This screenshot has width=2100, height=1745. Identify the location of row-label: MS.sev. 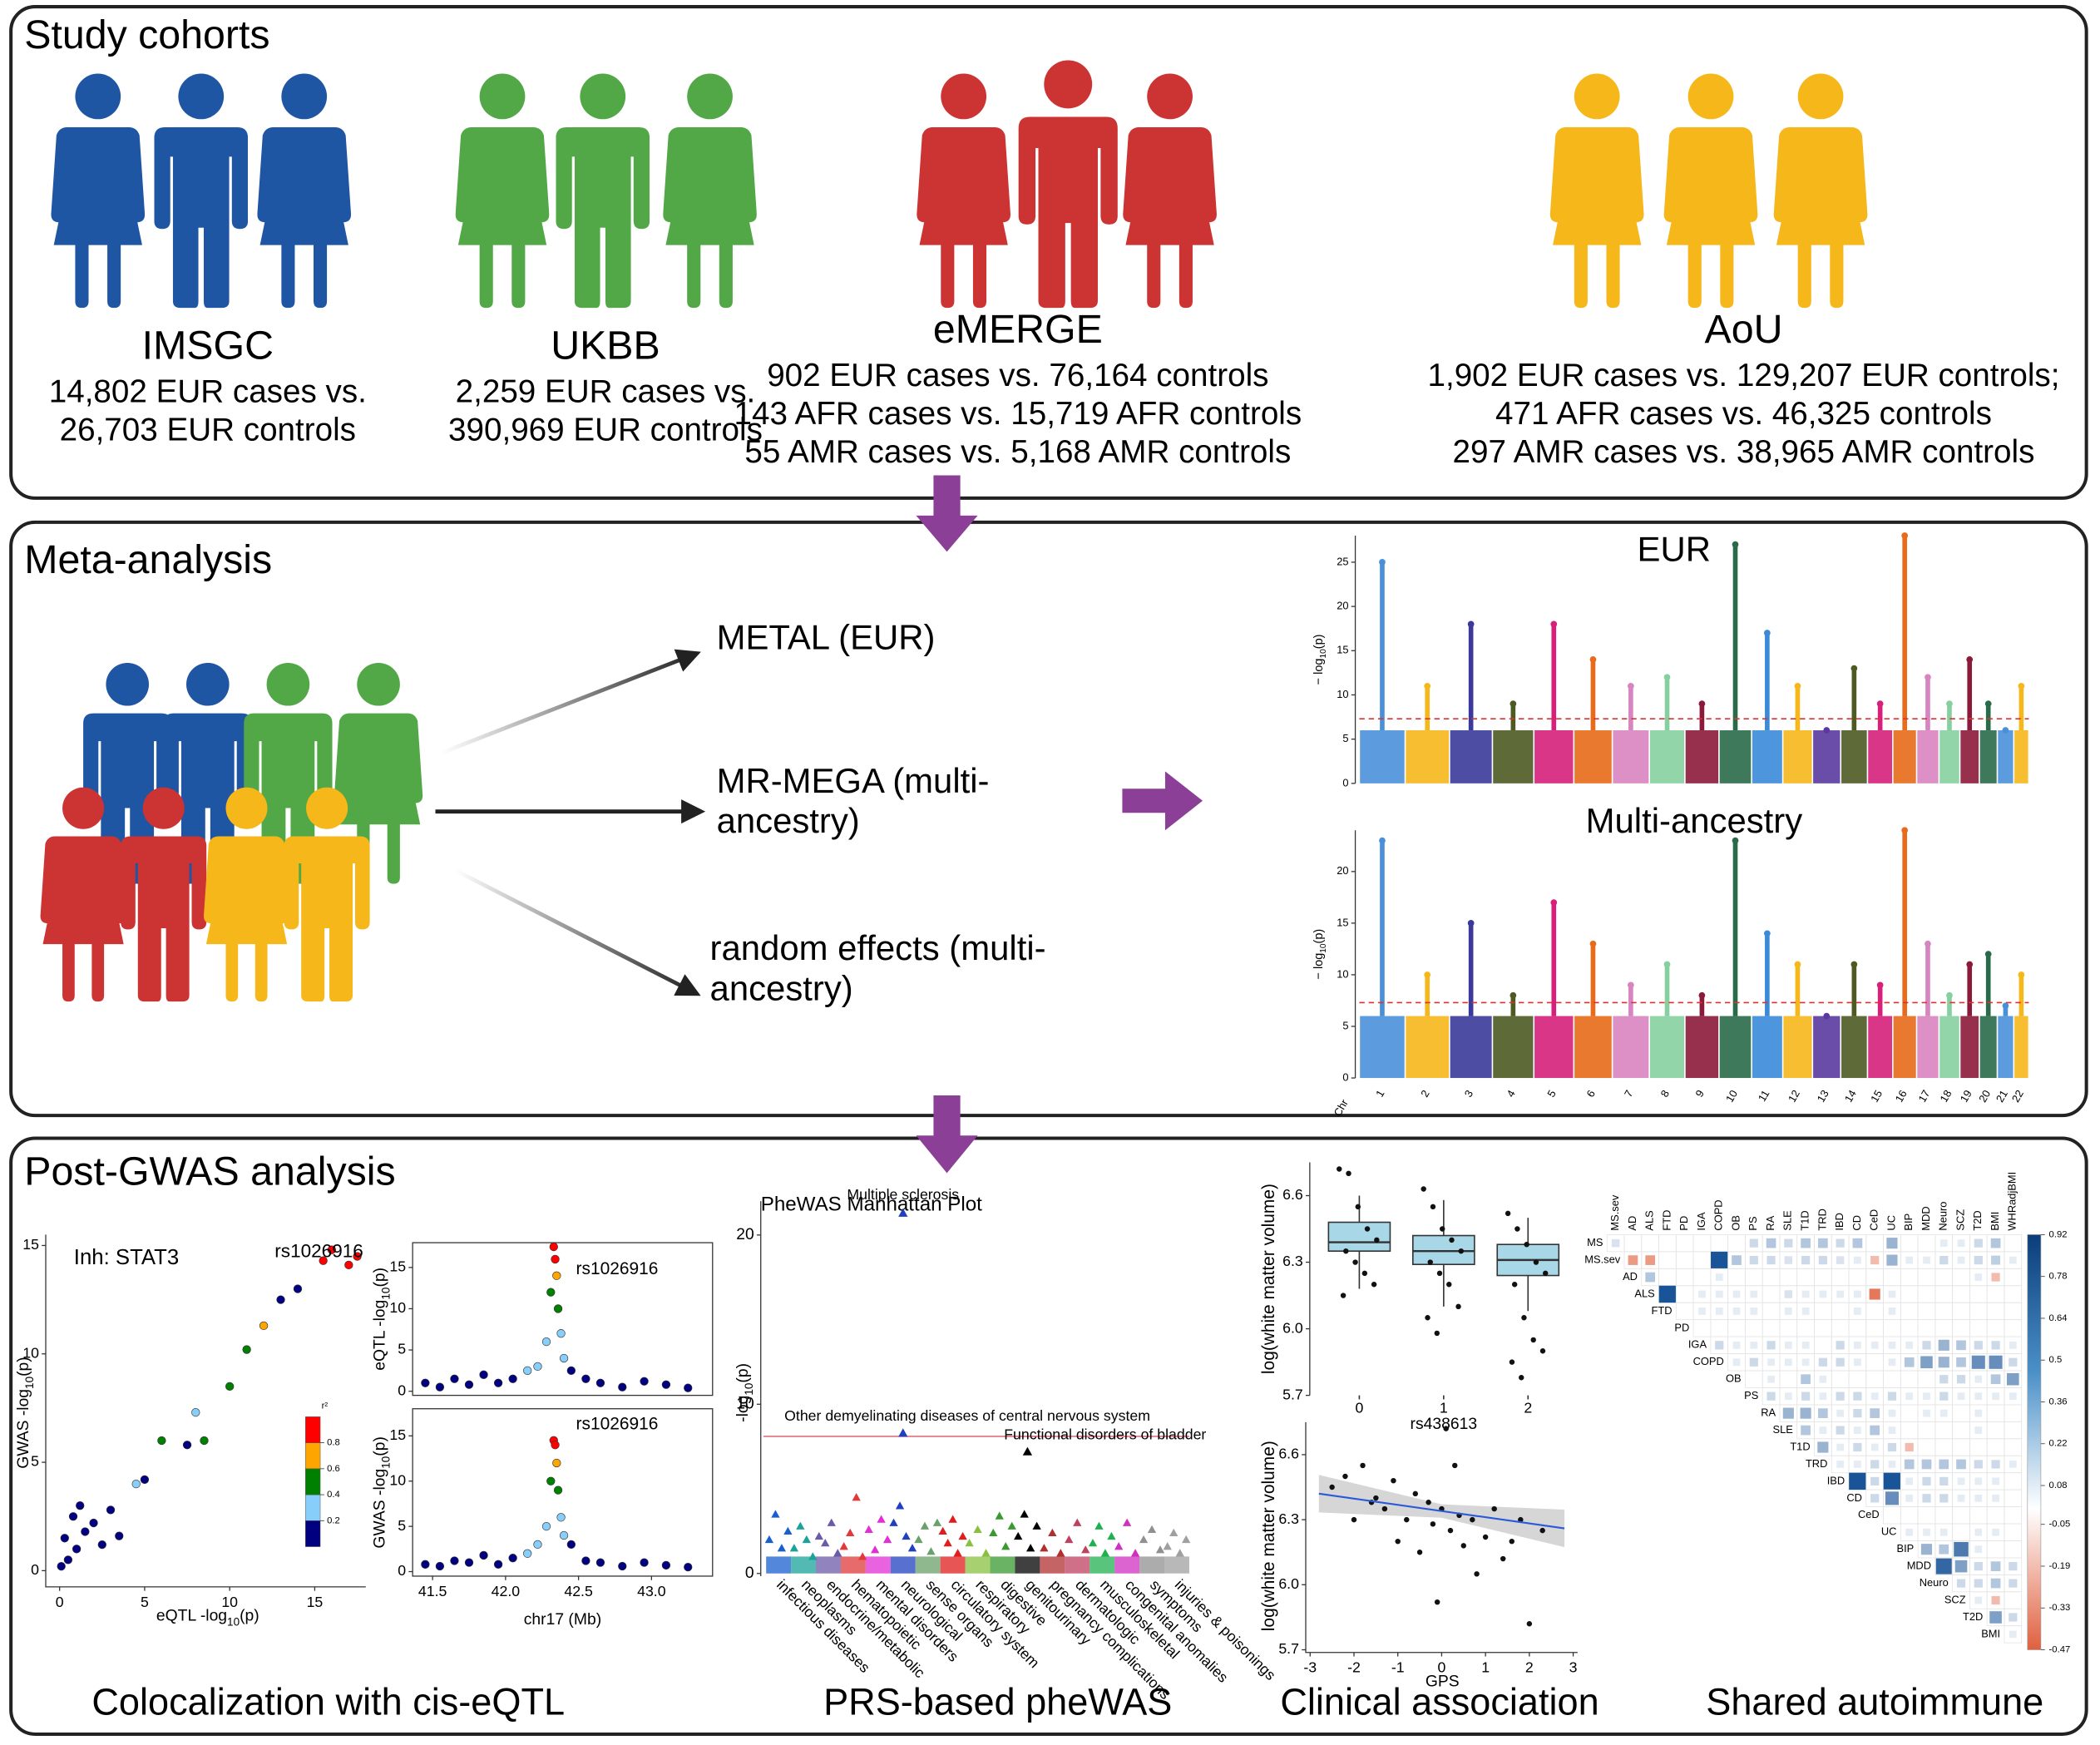
(1602, 1259).